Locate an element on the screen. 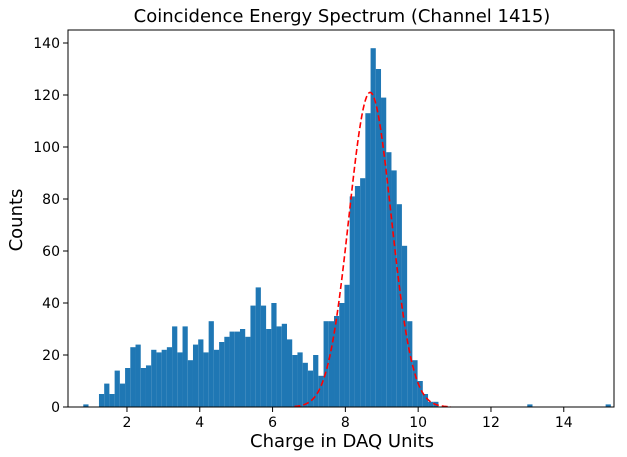 The width and height of the screenshot is (627, 457). x-tick-label: 10 is located at coordinates (418, 423).